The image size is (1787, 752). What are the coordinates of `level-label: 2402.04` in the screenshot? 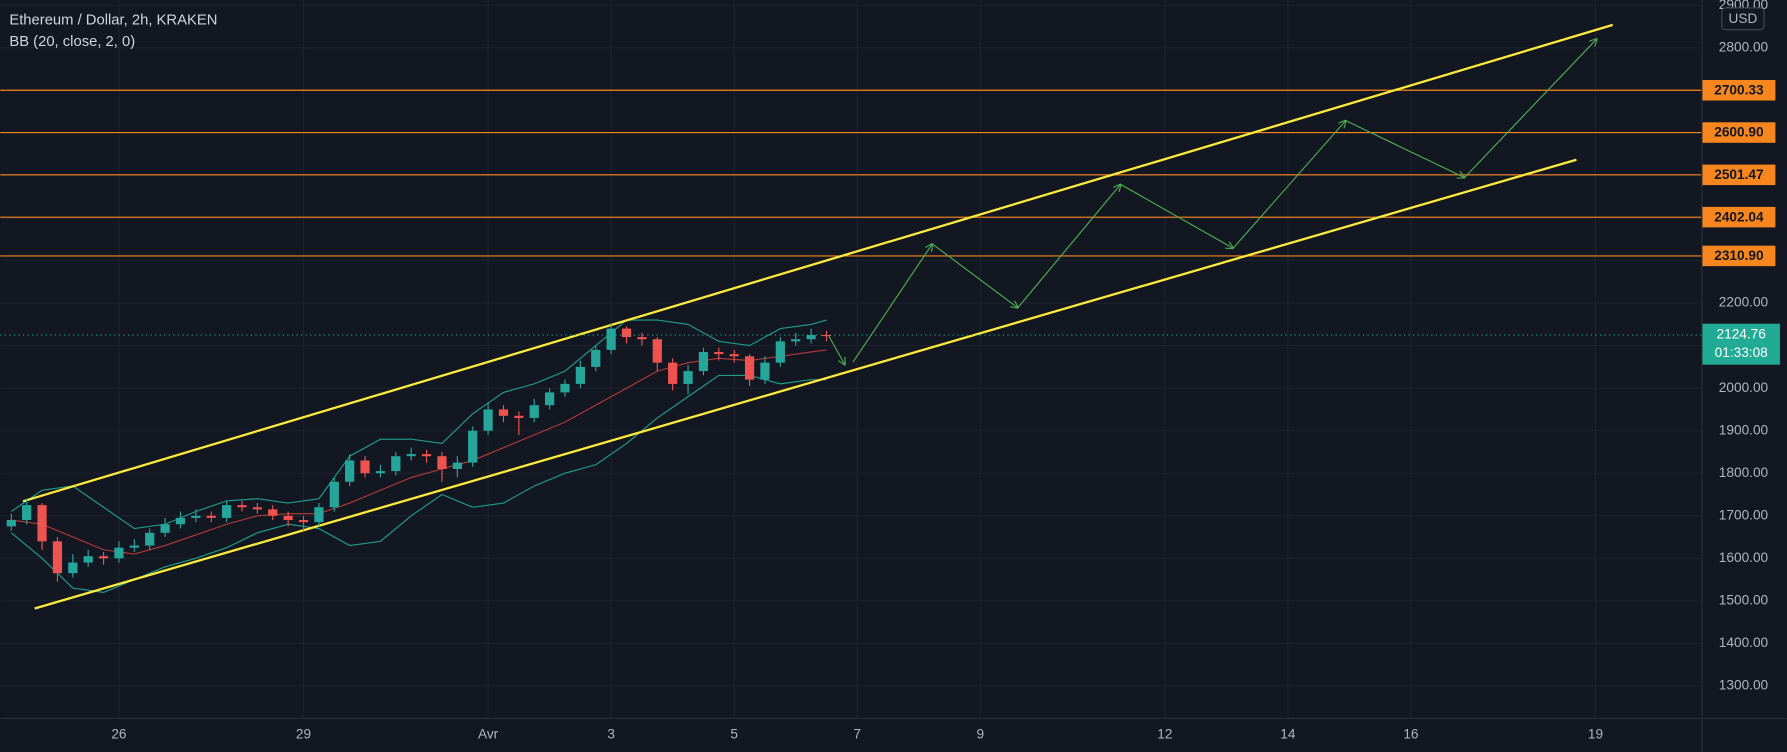 It's located at (1739, 216).